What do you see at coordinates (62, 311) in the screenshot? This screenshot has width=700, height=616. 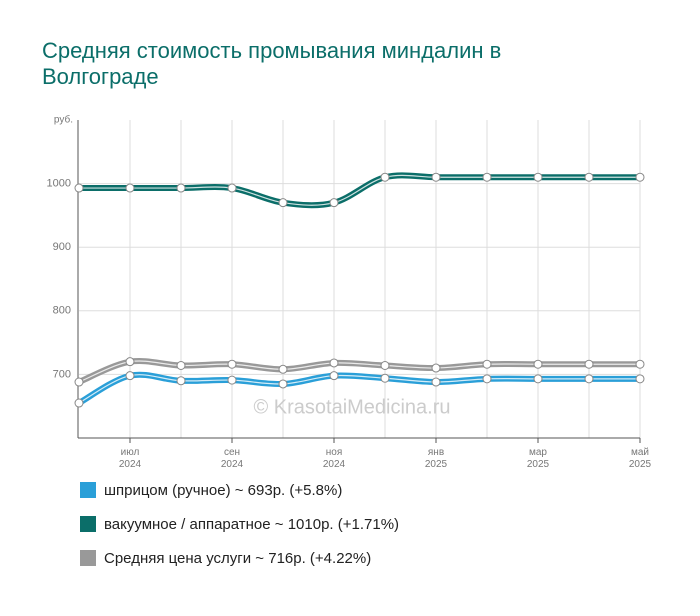 I see `y-tick-label: 800` at bounding box center [62, 311].